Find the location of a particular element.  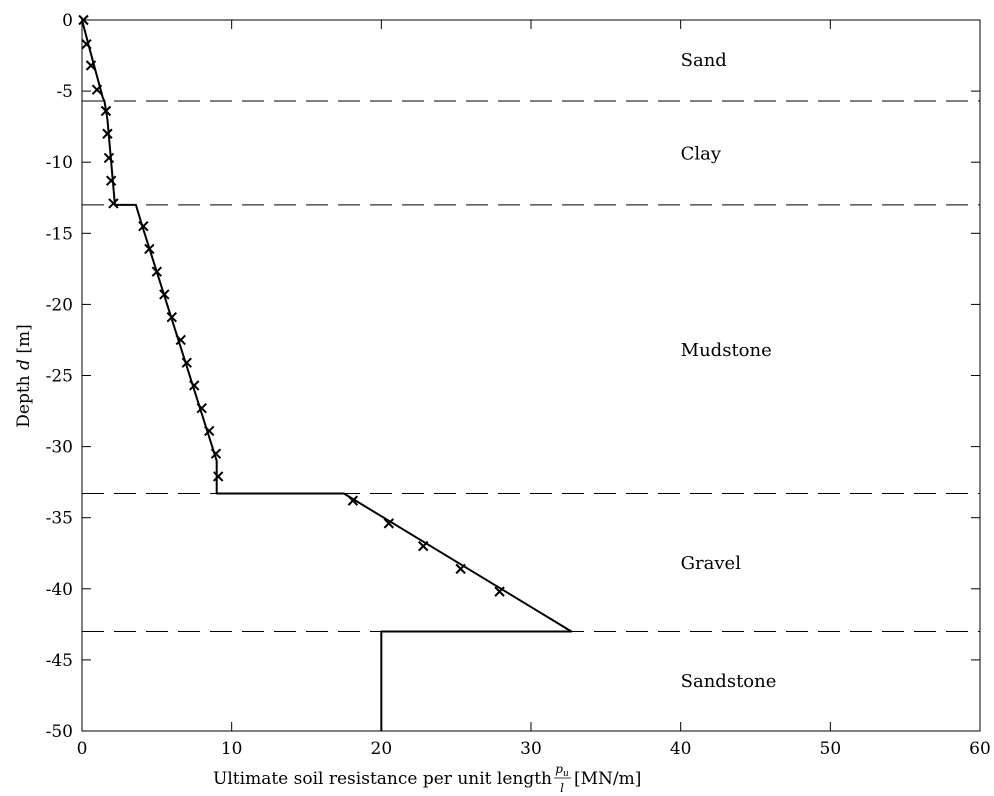

annotations-layer: Sand Clay Mudstone Gravel Sandstone is located at coordinates (729, 371).